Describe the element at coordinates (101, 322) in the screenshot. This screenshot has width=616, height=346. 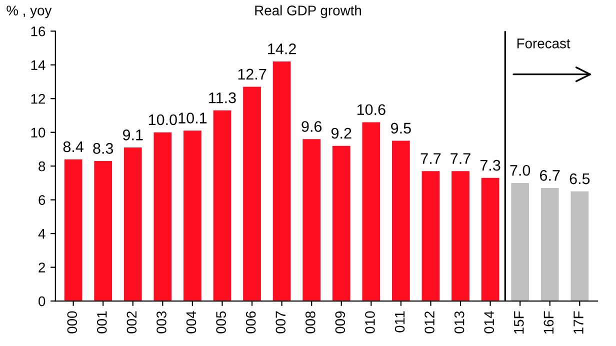
I see `x-tick-label: 001` at that location.